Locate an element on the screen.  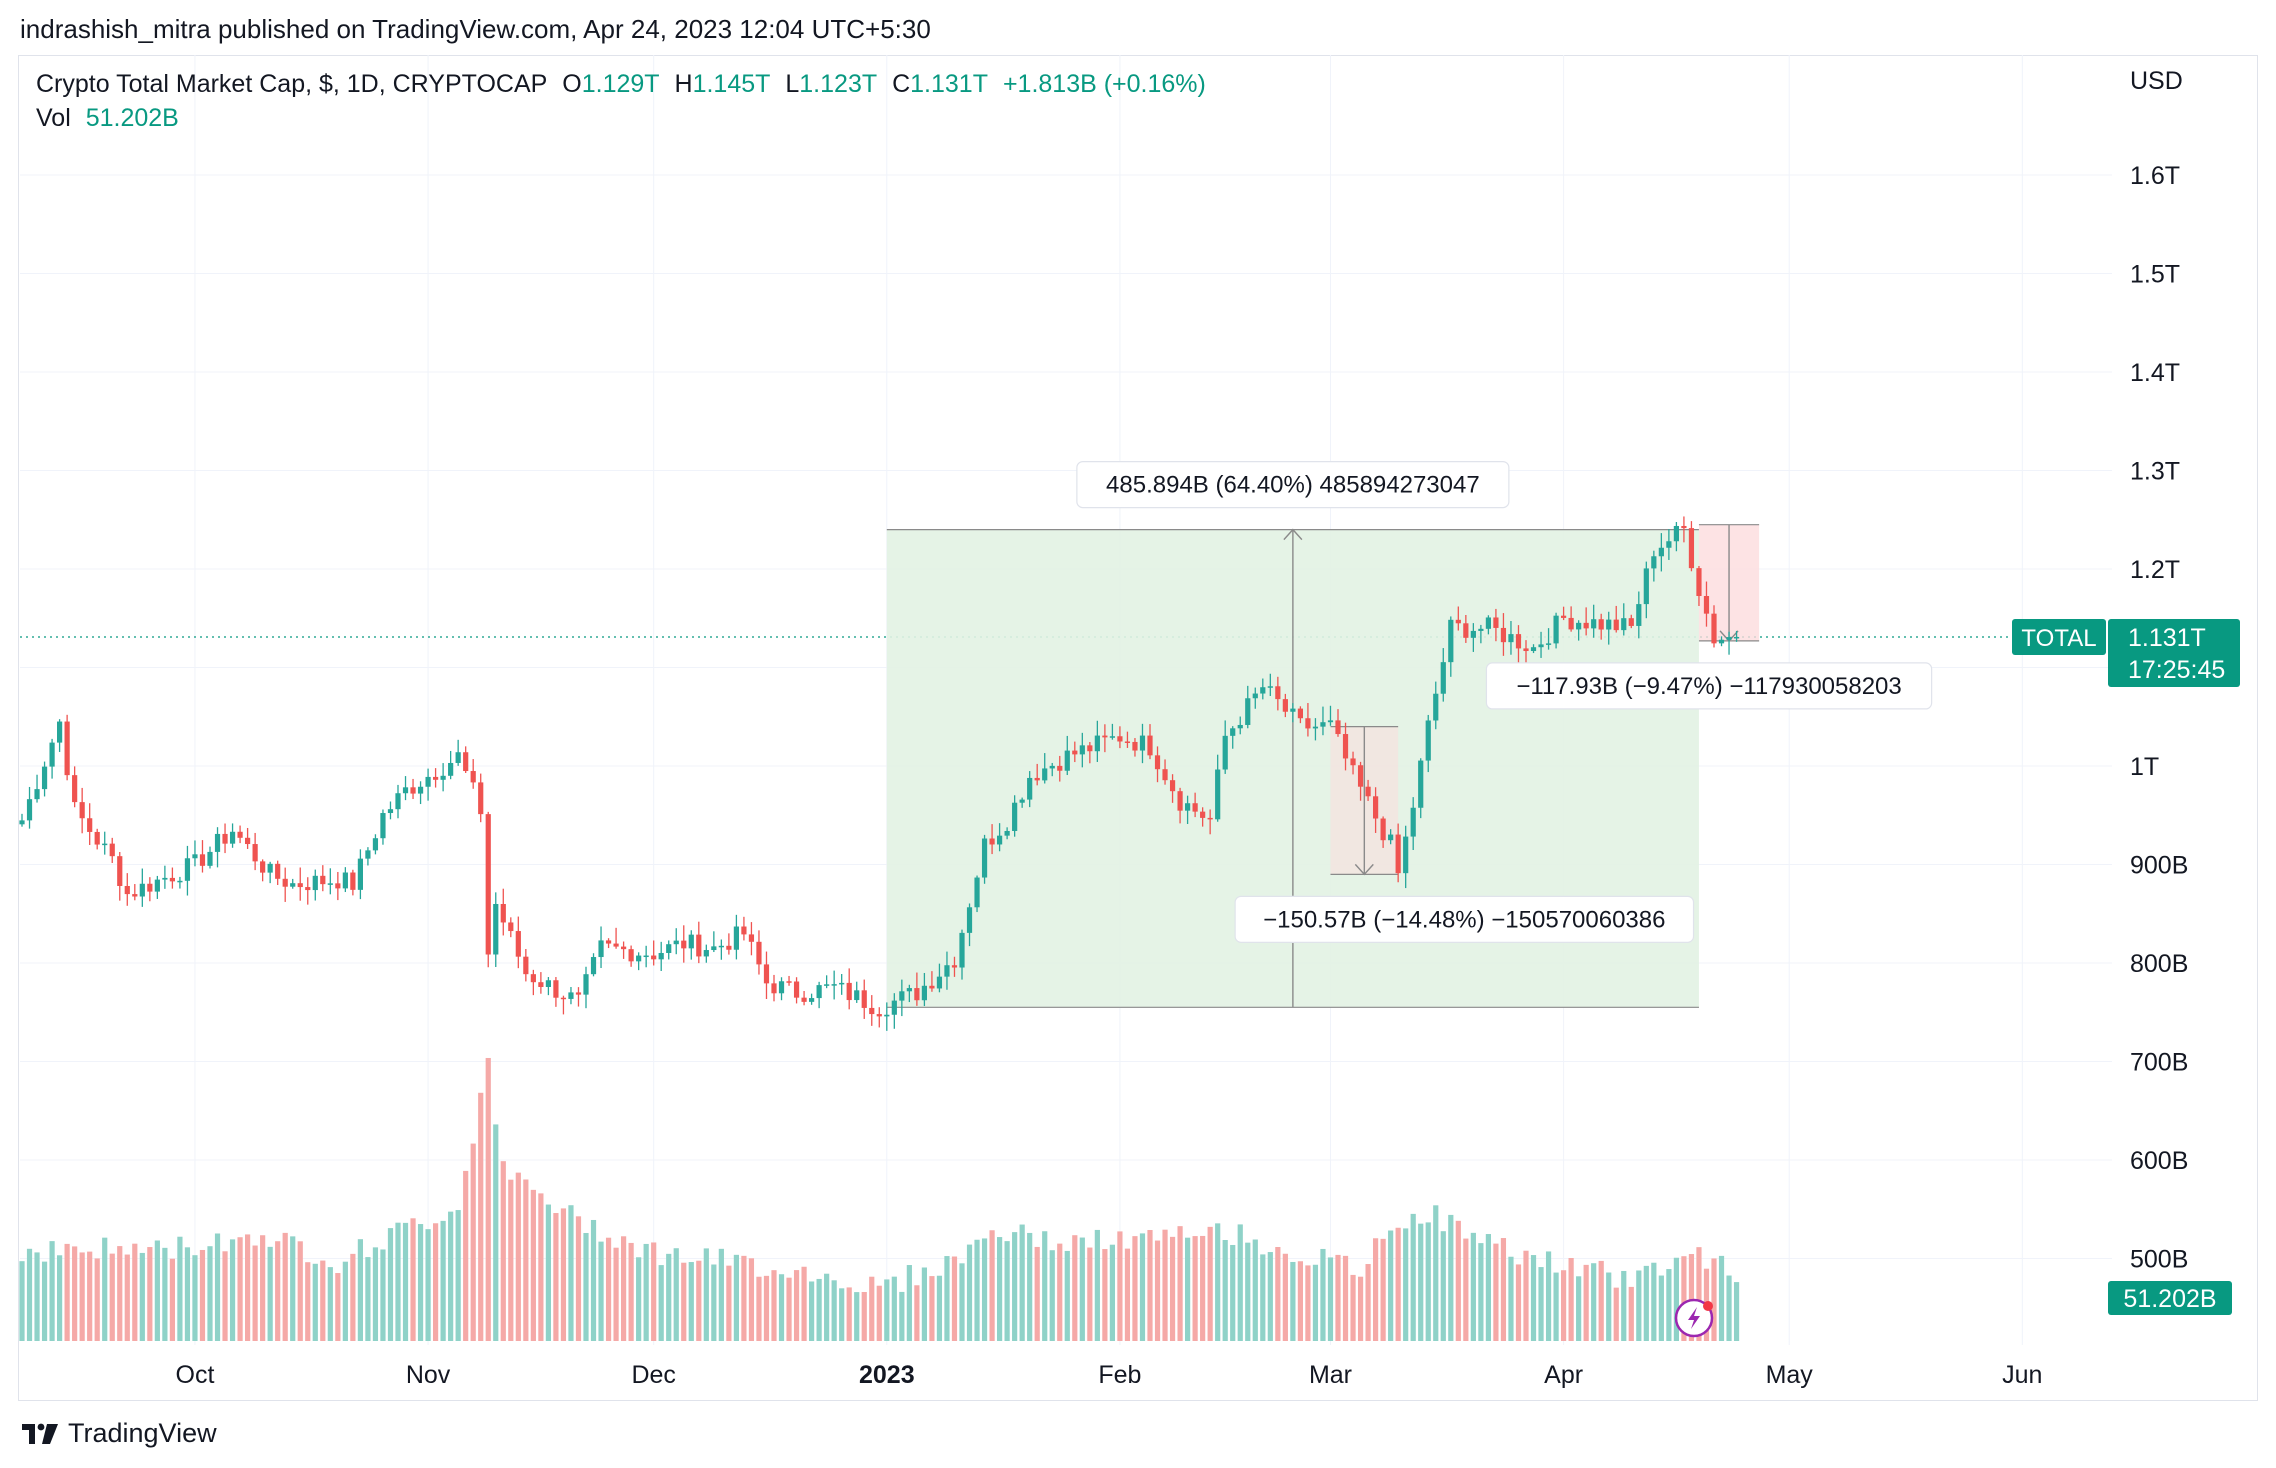
y-tick-label: 500B is located at coordinates (2159, 1260).